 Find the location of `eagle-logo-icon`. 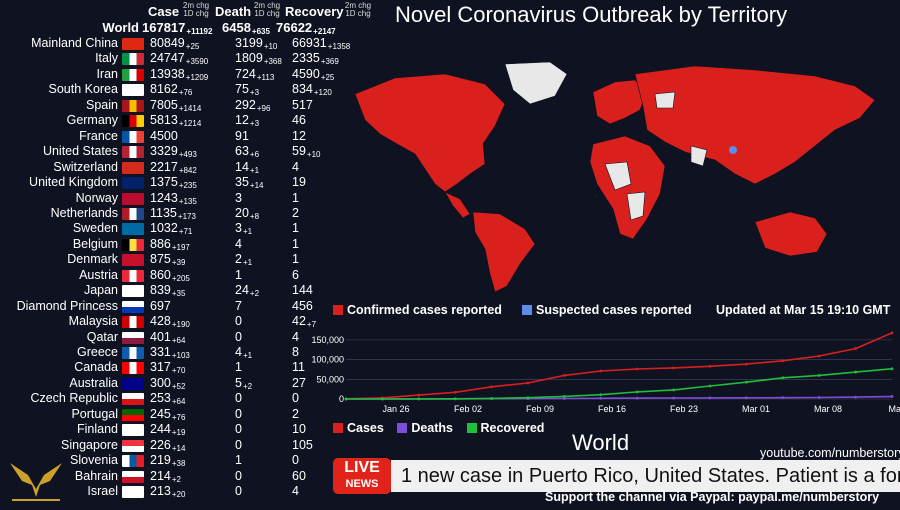

eagle-logo-icon is located at coordinates (36, 482).